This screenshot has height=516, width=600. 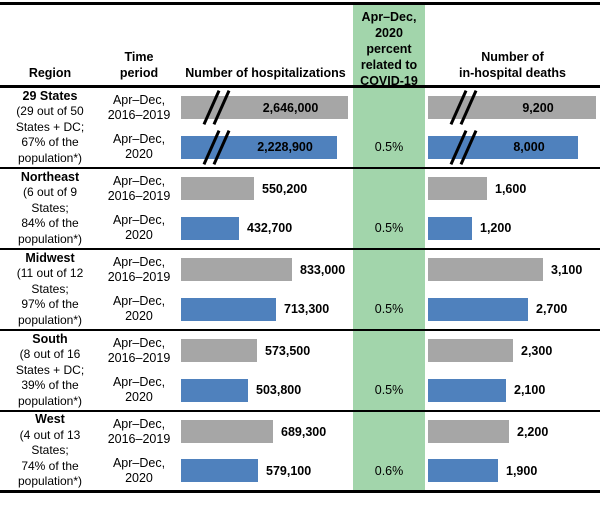 I want to click on bar-value-label: 2,228,900, so click(x=285, y=147).